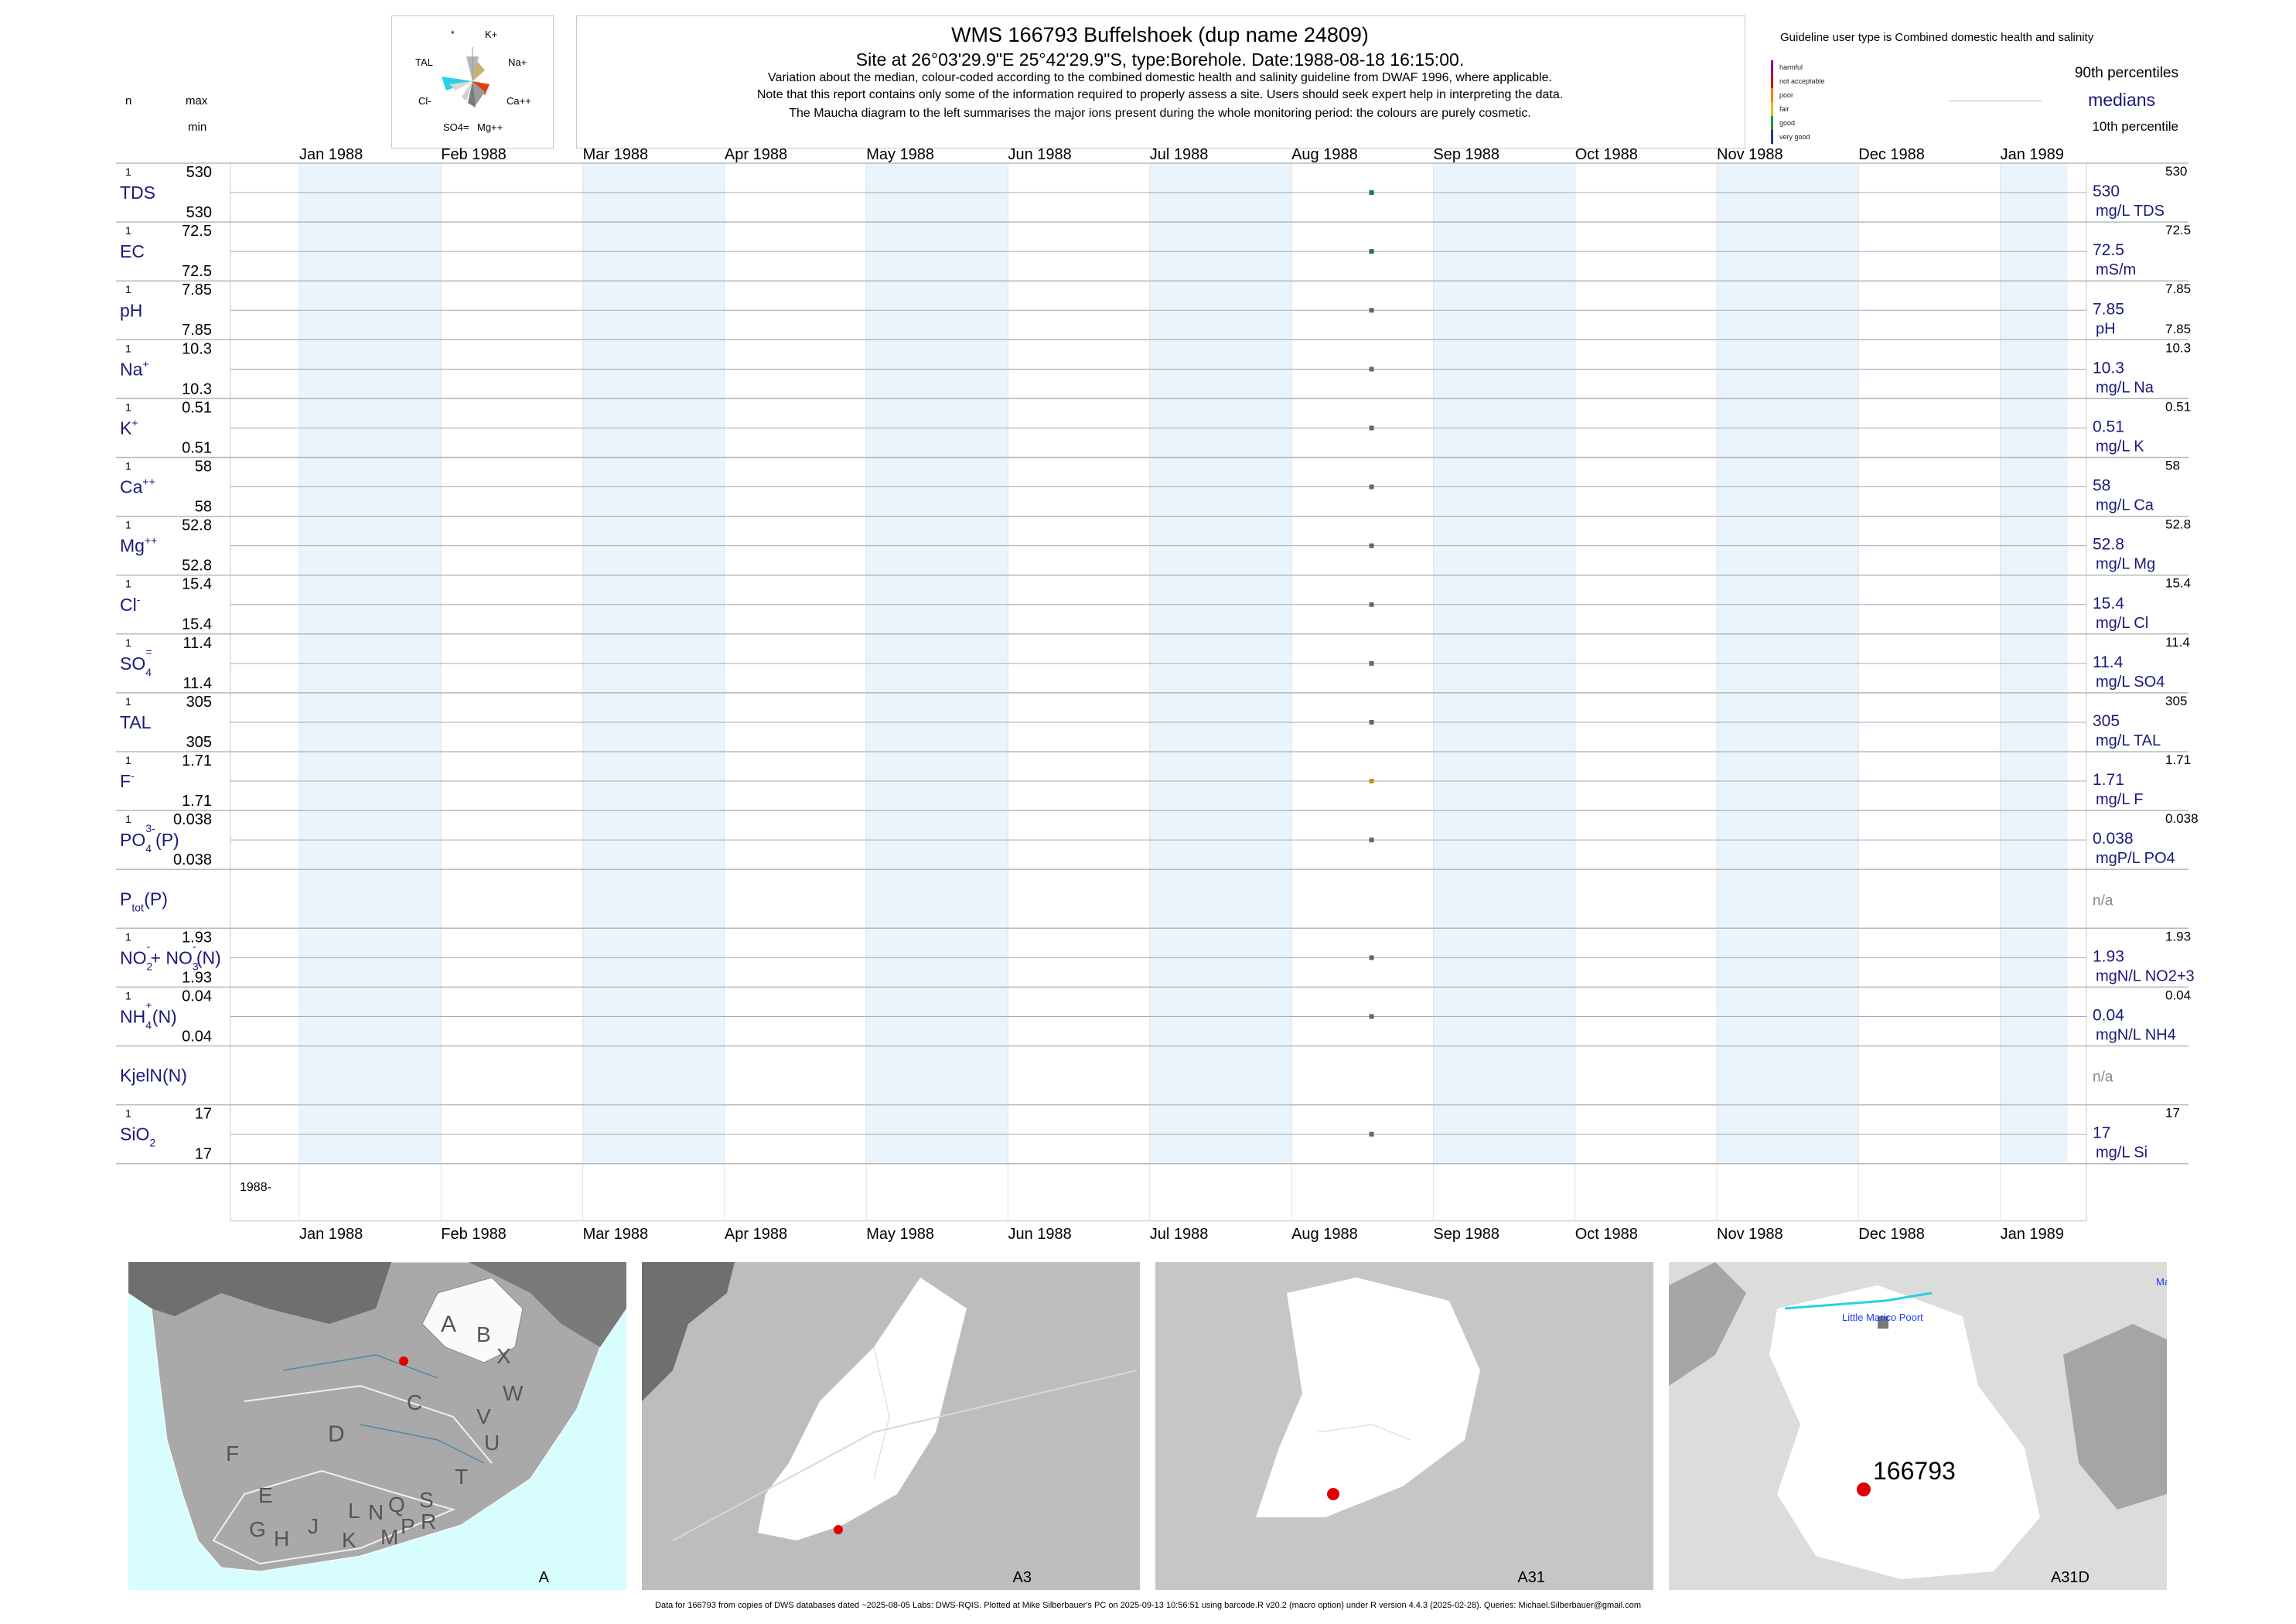 This screenshot has width=2296, height=1624. What do you see at coordinates (203, 468) in the screenshot?
I see `row-max: 58` at bounding box center [203, 468].